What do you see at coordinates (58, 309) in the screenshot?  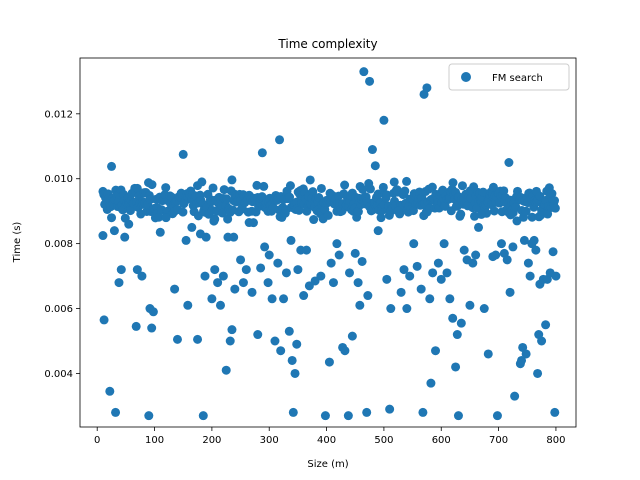 I see `y-tick-label: 0.006` at bounding box center [58, 309].